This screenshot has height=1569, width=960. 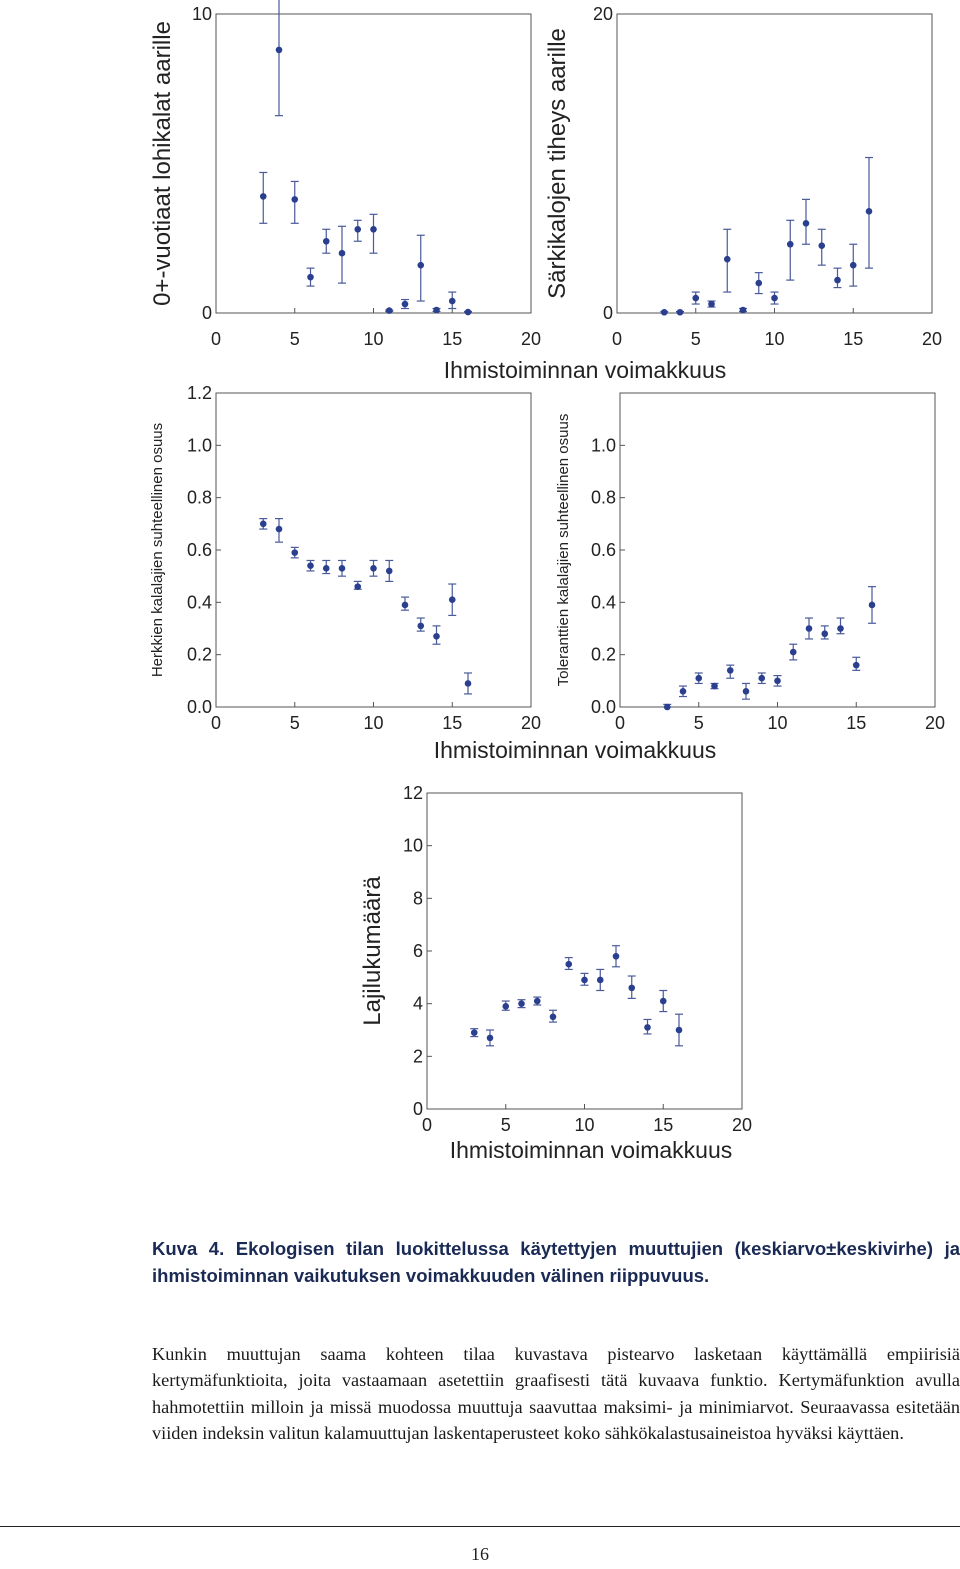 What do you see at coordinates (480, 1554) in the screenshot?
I see `page-number: 16` at bounding box center [480, 1554].